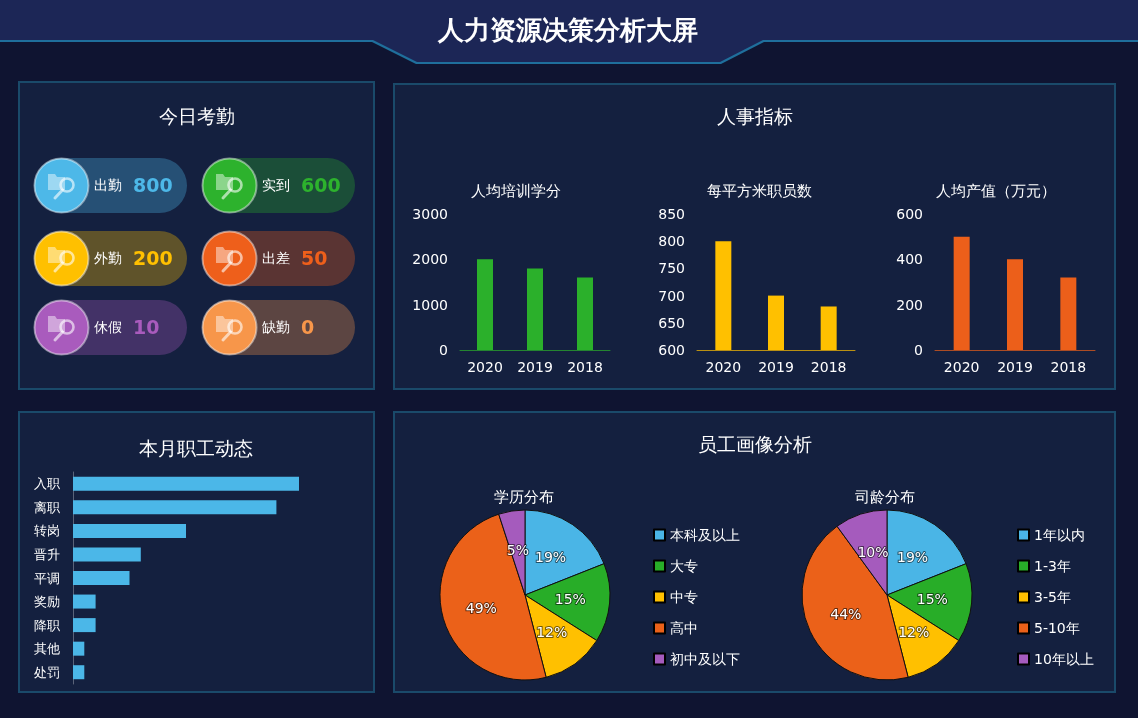 The height and width of the screenshot is (718, 1138). What do you see at coordinates (909, 259) in the screenshot?
I see `y-tick-label: 400` at bounding box center [909, 259].